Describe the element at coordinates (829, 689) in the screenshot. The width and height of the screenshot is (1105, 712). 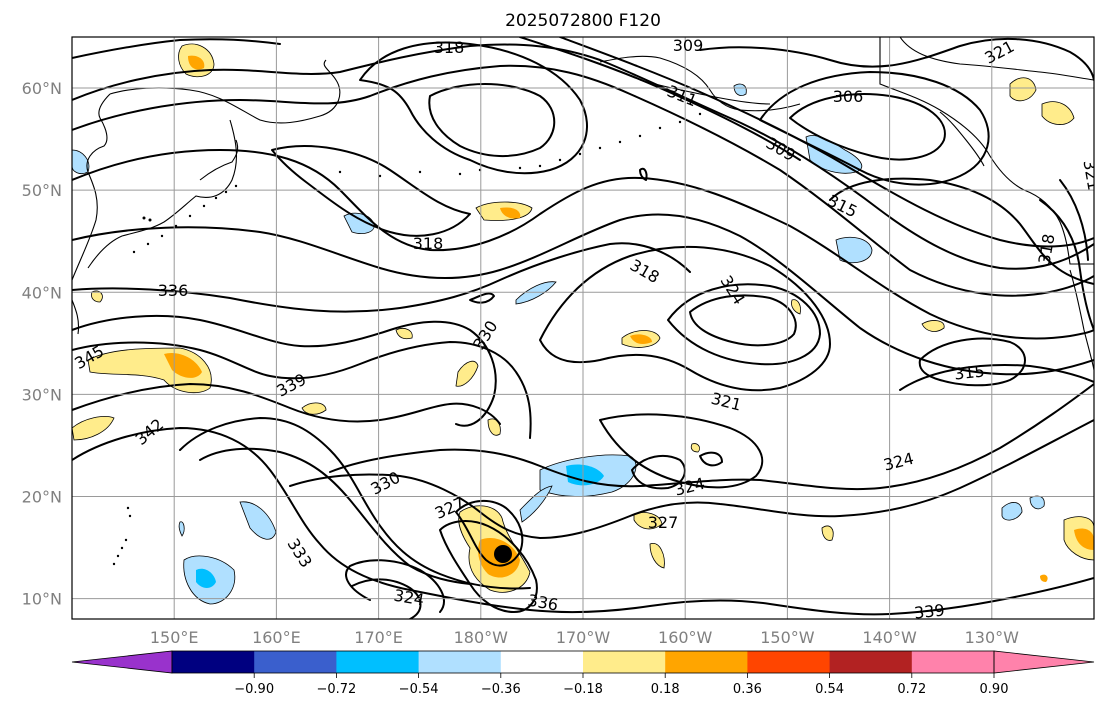
I see `colorbar-tick-label: 0.54` at that location.